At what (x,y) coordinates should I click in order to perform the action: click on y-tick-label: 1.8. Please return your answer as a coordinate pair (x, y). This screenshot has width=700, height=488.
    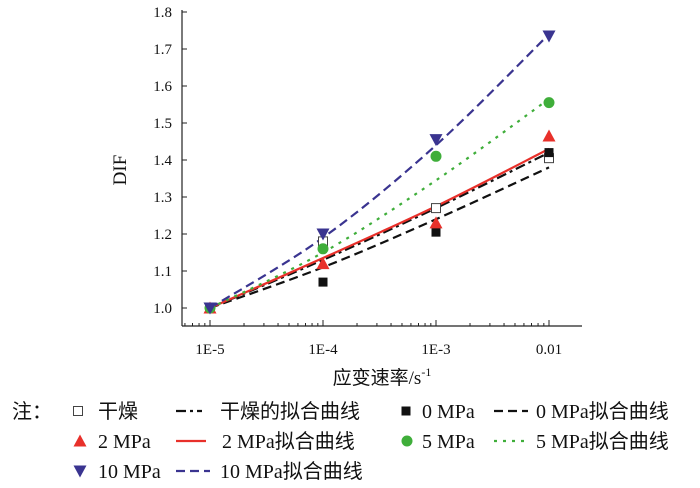
    Looking at the image, I should click on (162, 13).